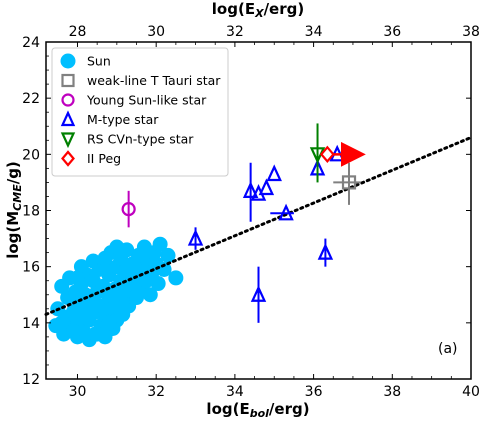 The image size is (491, 423). I want to click on panel-label: (a), so click(448, 349).